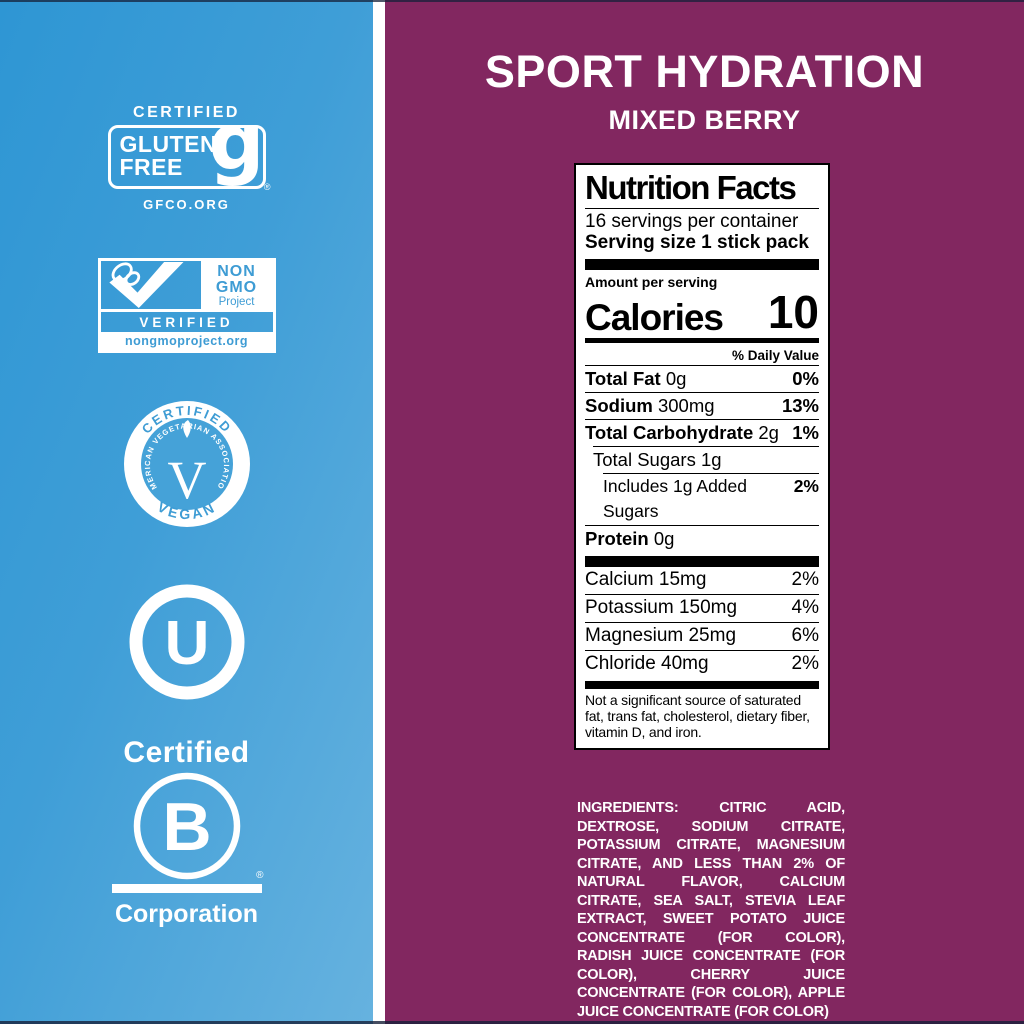 The width and height of the screenshot is (1024, 1024). What do you see at coordinates (702, 580) in the screenshot?
I see `mineral-row-calcium: Calcium 15mg 2%` at bounding box center [702, 580].